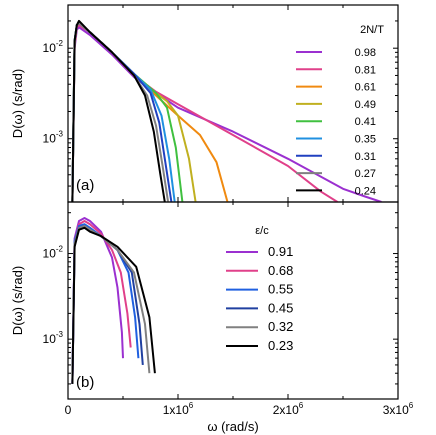 This screenshot has width=436, height=435. Describe the element at coordinates (365, 105) in the screenshot. I see `legend-label-0.49: 0.49` at that location.